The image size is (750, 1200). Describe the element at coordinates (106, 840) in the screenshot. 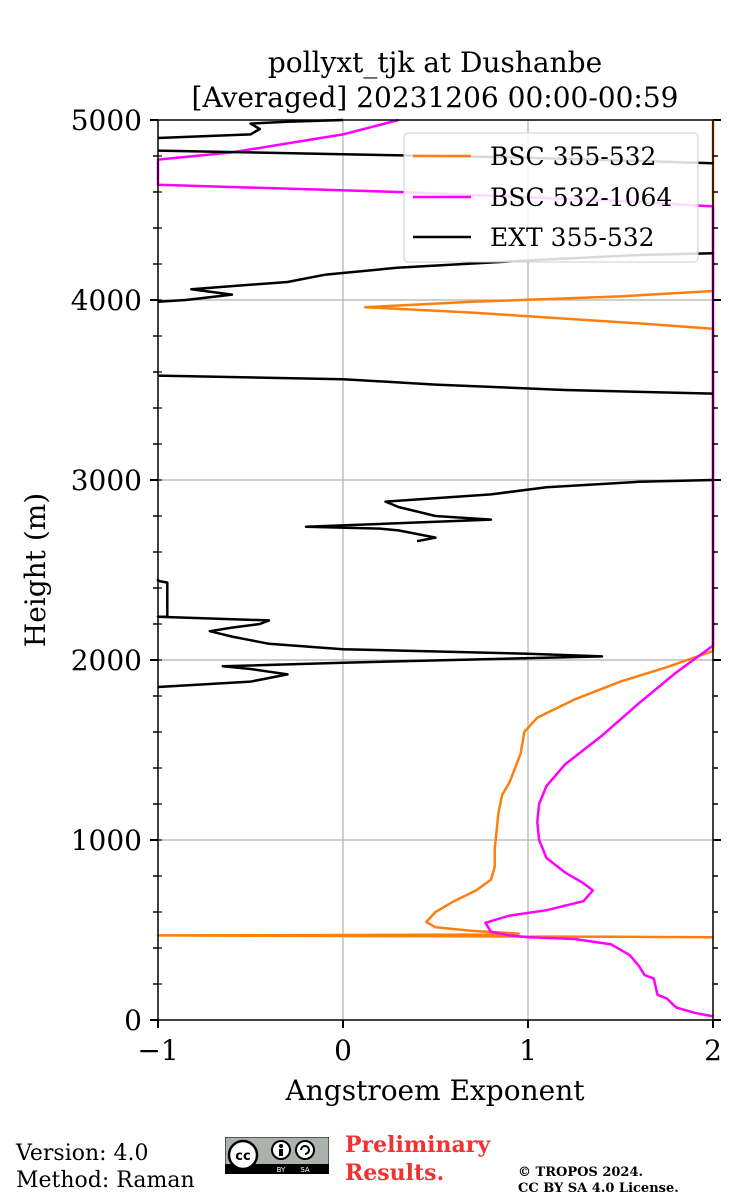

I see `y-tick-label: 1000` at that location.